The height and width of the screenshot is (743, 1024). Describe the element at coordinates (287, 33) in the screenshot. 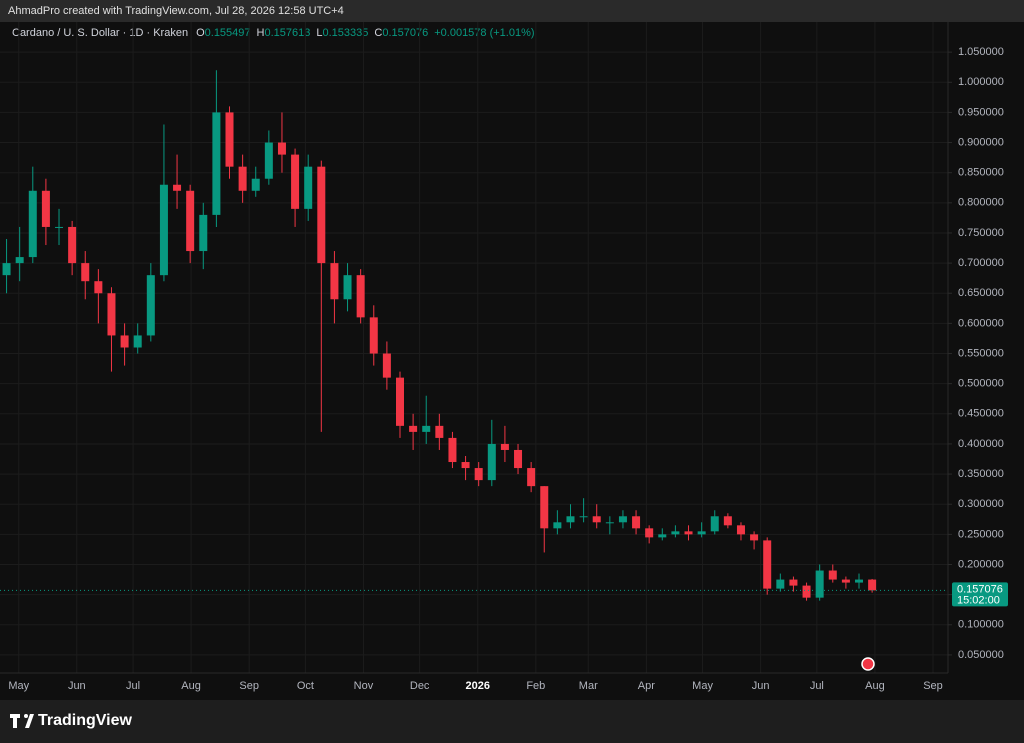

I see `legend-value: 0.157613` at that location.